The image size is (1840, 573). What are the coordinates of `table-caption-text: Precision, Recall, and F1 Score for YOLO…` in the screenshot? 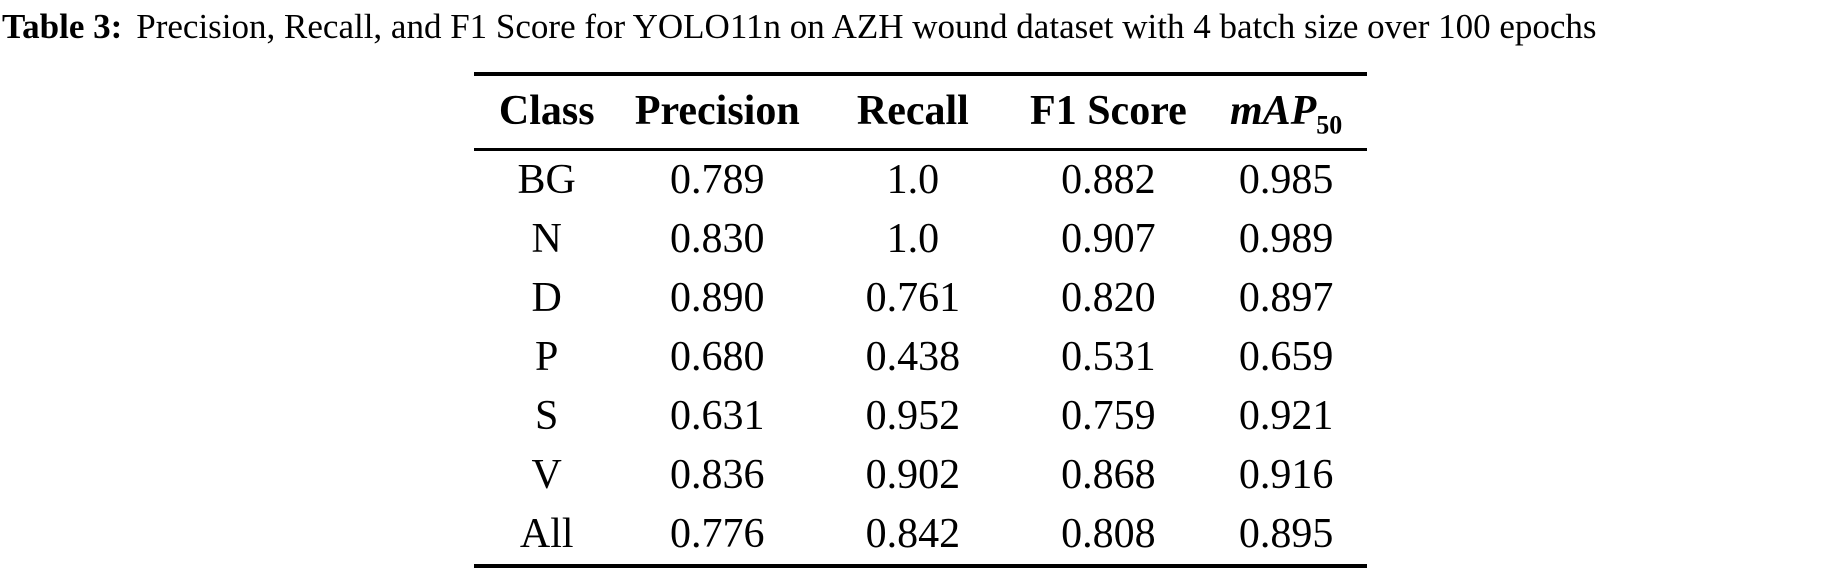 It's located at (866, 26).